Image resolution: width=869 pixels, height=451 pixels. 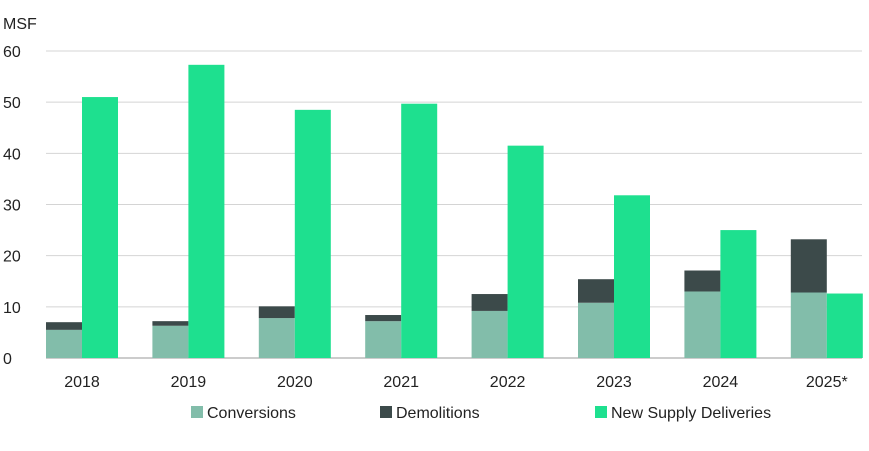 I want to click on y-axis-label: MSF, so click(x=20, y=24).